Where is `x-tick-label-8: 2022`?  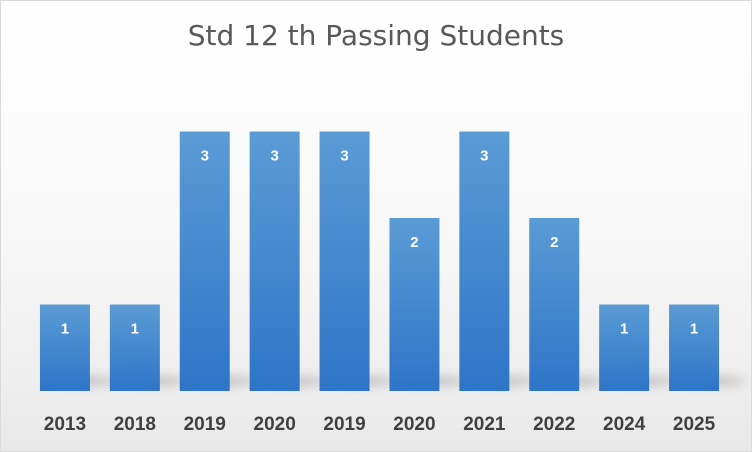 x-tick-label-8: 2022 is located at coordinates (554, 424).